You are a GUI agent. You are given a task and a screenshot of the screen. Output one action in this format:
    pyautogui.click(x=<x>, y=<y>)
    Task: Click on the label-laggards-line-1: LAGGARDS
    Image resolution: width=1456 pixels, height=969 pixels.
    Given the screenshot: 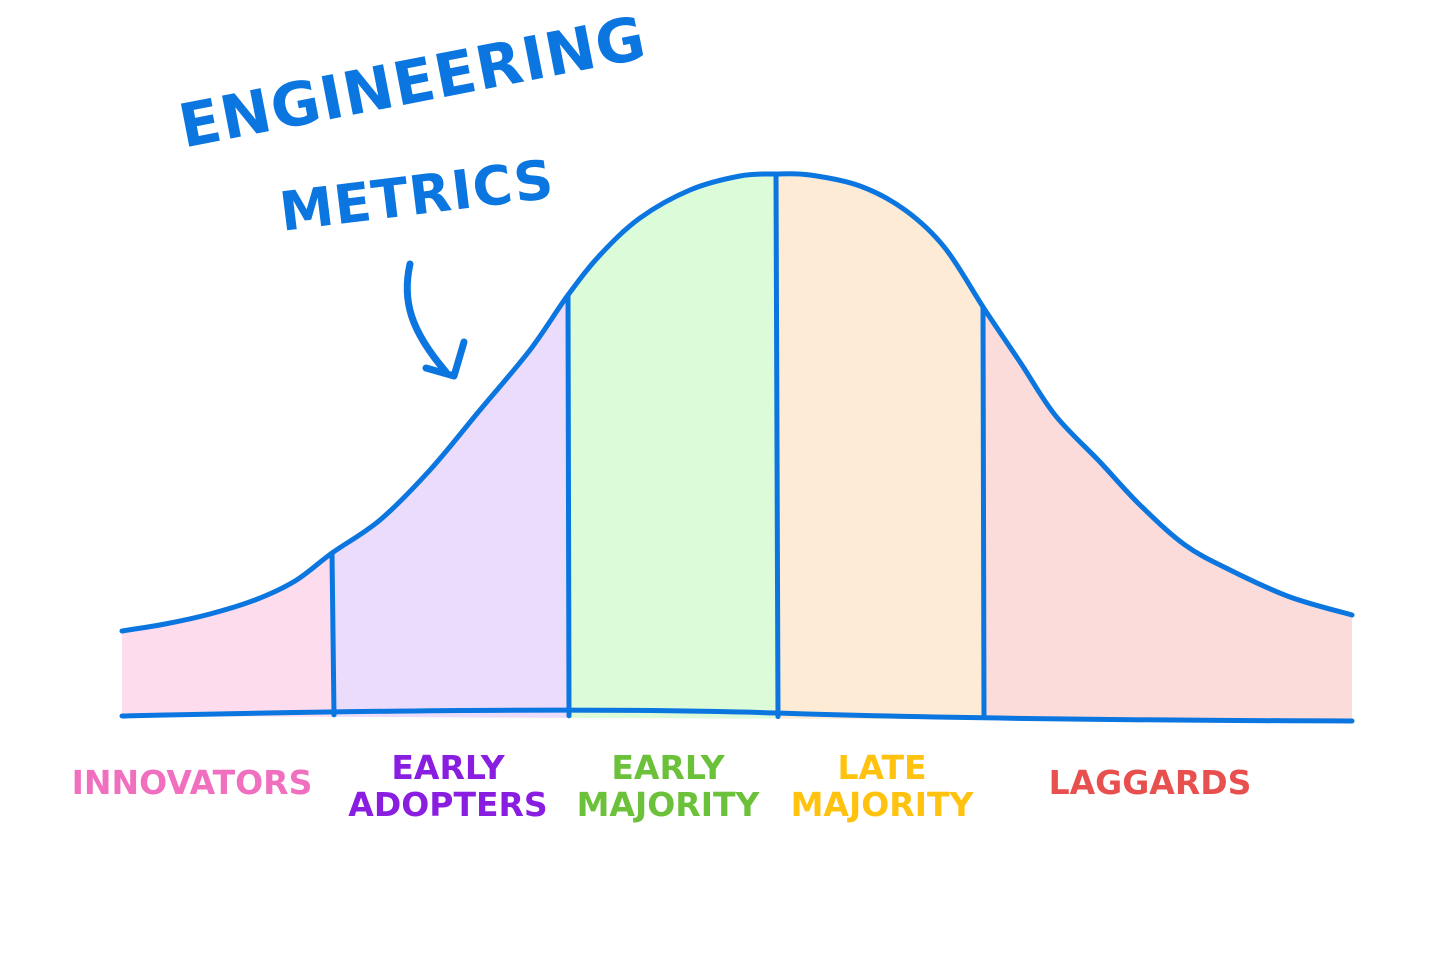 What is the action you would take?
    pyautogui.click(x=1150, y=782)
    